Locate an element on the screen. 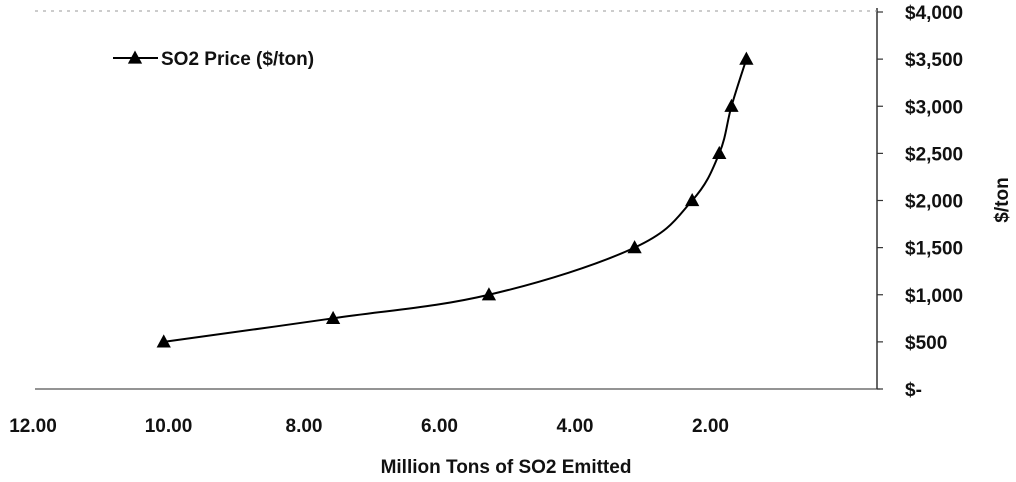 This screenshot has width=1016, height=482. y-tick-label: $- is located at coordinates (913, 390).